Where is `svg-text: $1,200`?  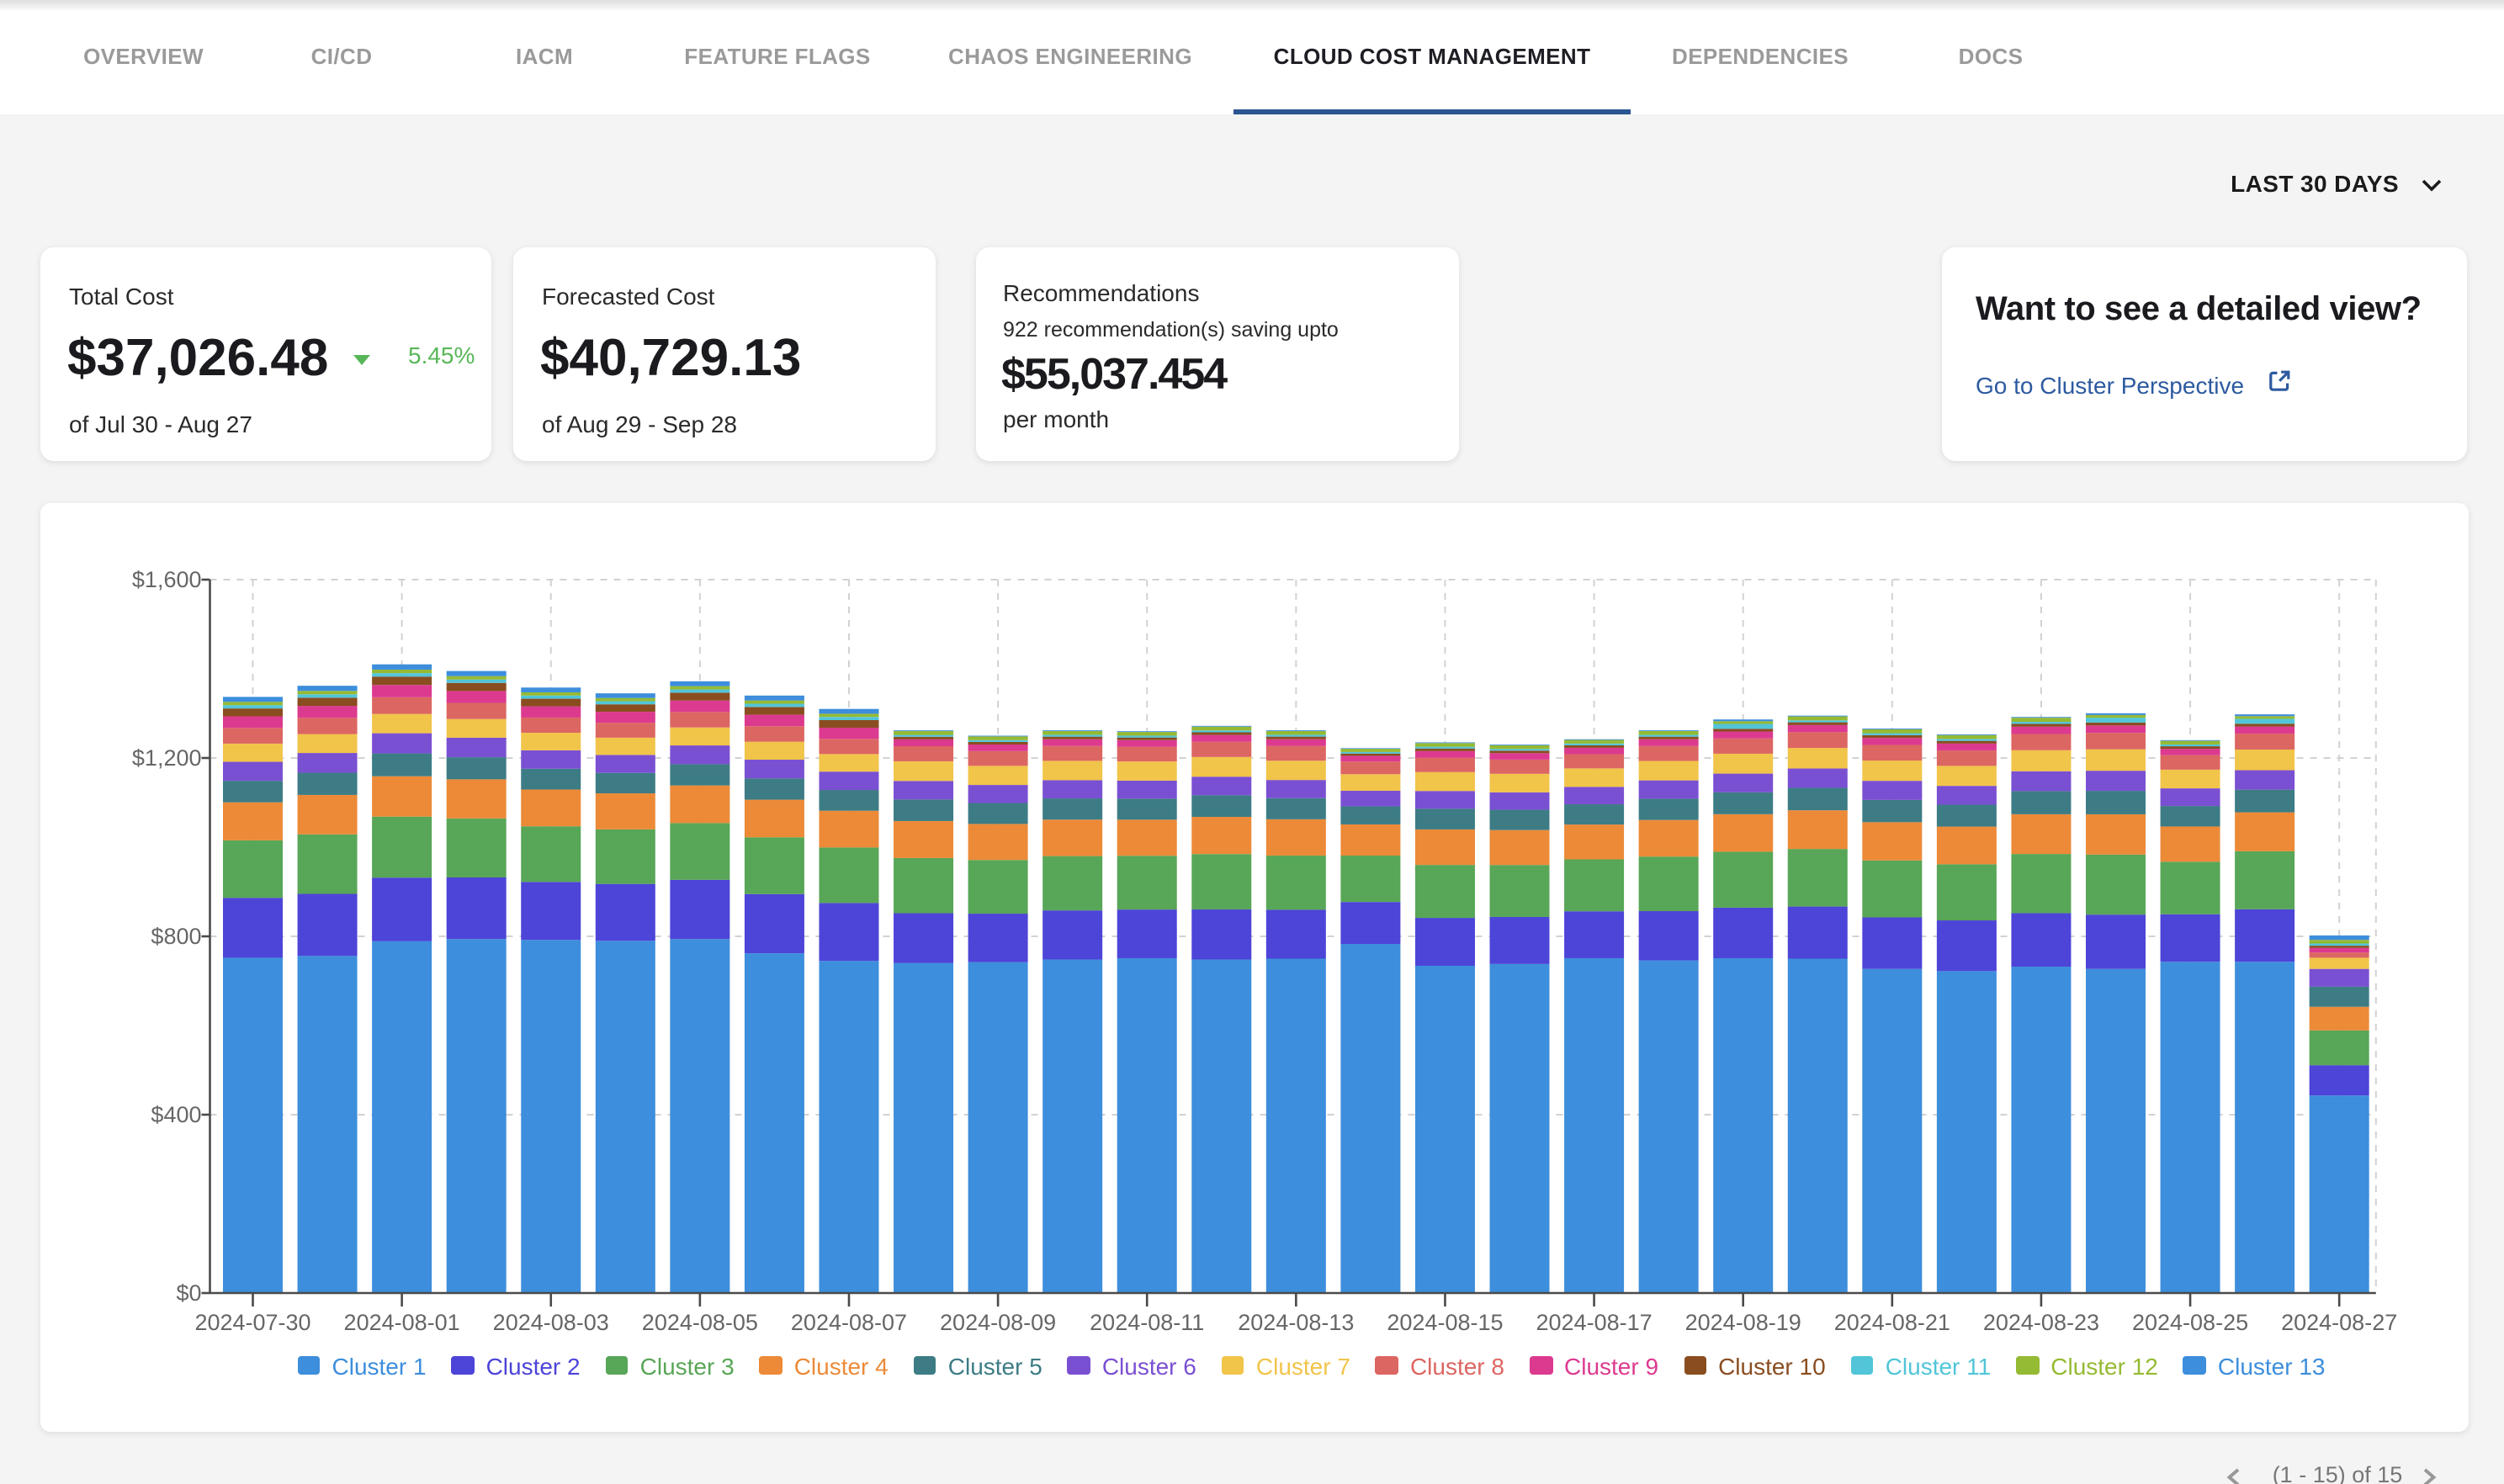
svg-text: $1,200 is located at coordinates (166, 758).